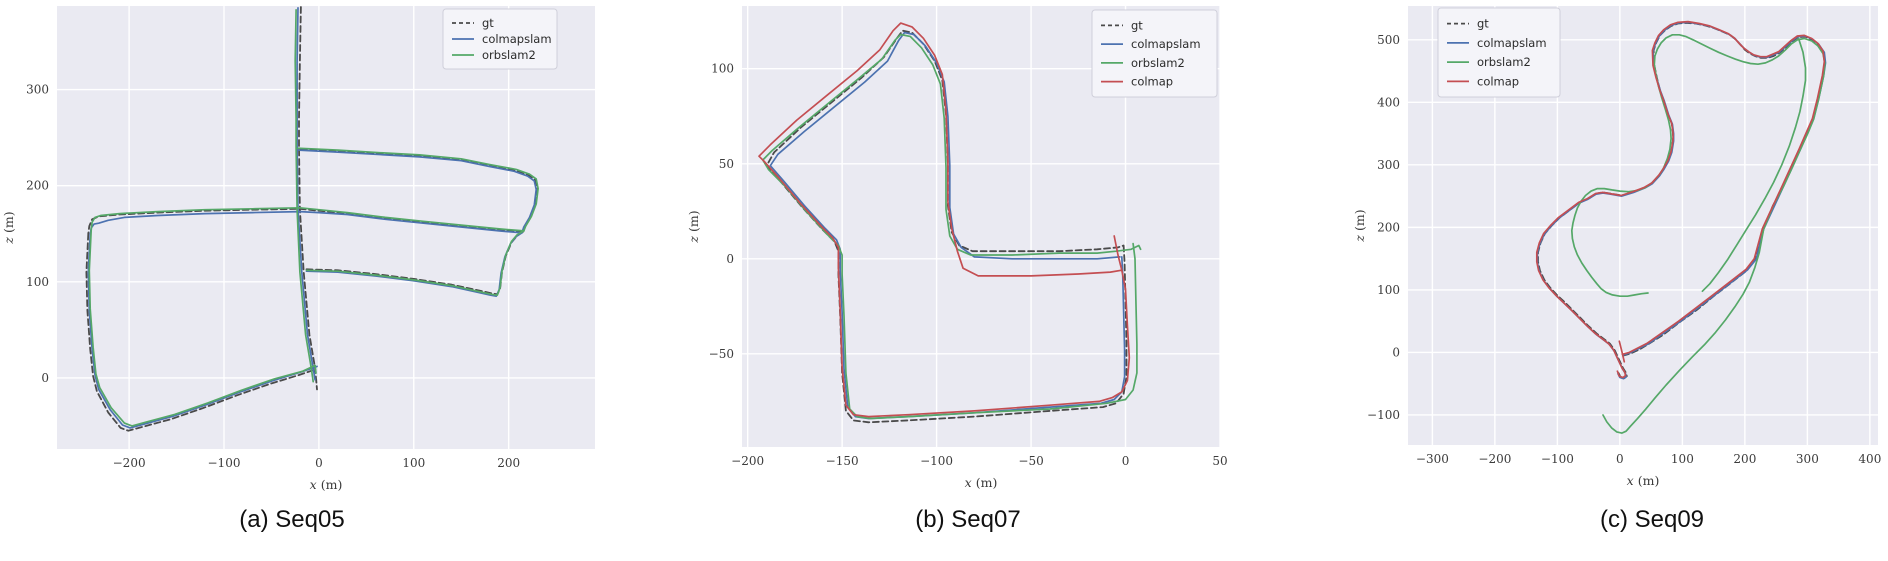 This screenshot has width=1888, height=561. Describe the element at coordinates (1030, 461) in the screenshot. I see `x-tick-label: −50` at that location.